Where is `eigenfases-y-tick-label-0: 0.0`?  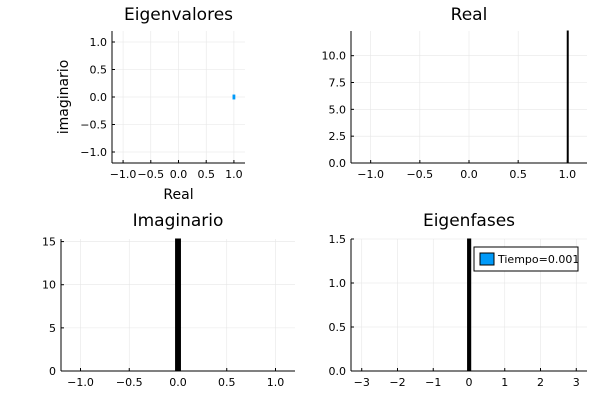
eigenfases-y-tick-label-0: 0.0 is located at coordinates (338, 371).